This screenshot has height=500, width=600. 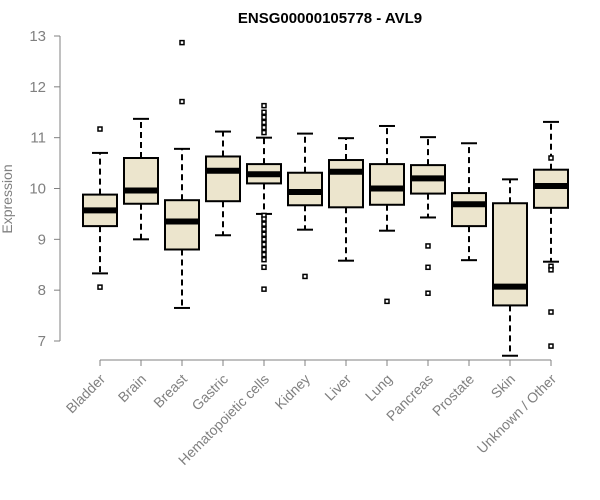 I want to click on x-tick-label: Bladder, so click(x=86, y=394).